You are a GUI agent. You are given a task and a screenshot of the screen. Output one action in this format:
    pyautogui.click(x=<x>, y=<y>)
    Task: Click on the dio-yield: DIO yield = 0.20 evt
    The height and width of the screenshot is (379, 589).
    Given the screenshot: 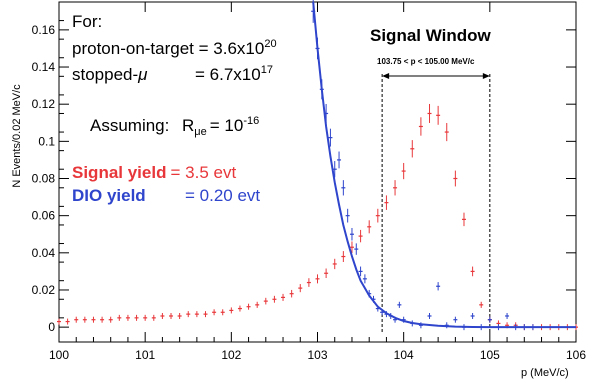 What is the action you would take?
    pyautogui.click(x=166, y=195)
    